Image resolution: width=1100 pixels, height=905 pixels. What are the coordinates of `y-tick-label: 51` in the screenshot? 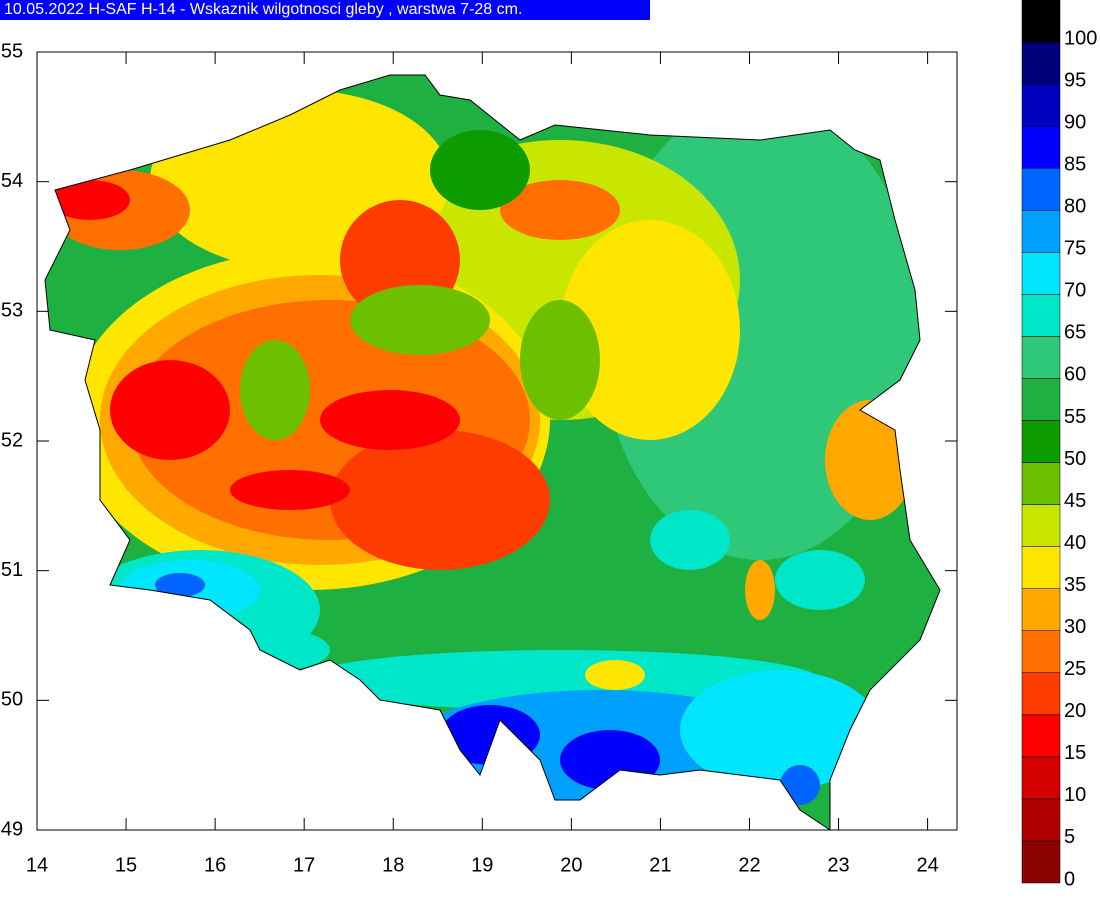 It's located at (12, 570).